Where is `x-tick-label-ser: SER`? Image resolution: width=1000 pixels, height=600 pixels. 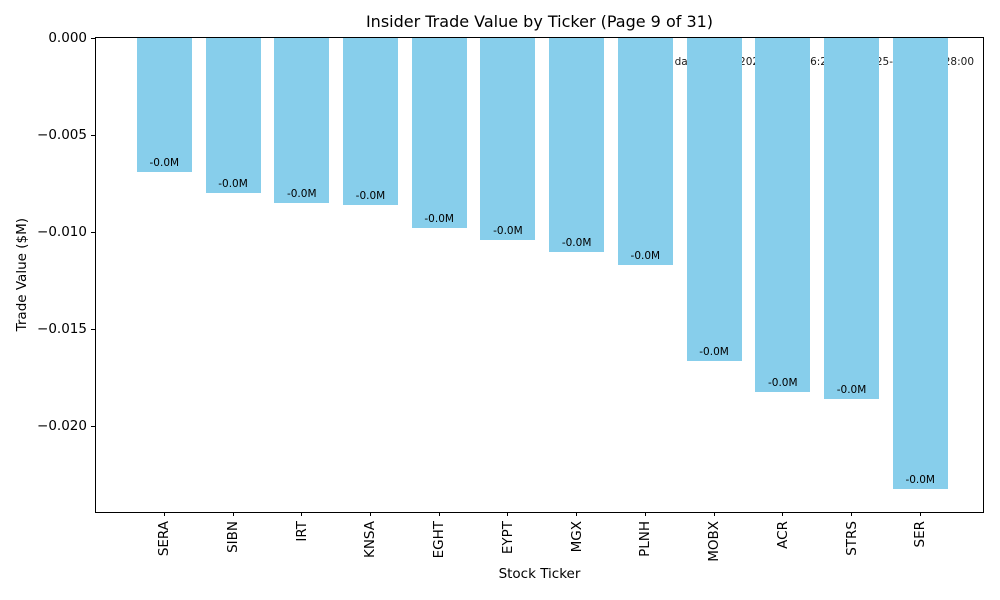
x-tick-label-ser: SER is located at coordinates (920, 534).